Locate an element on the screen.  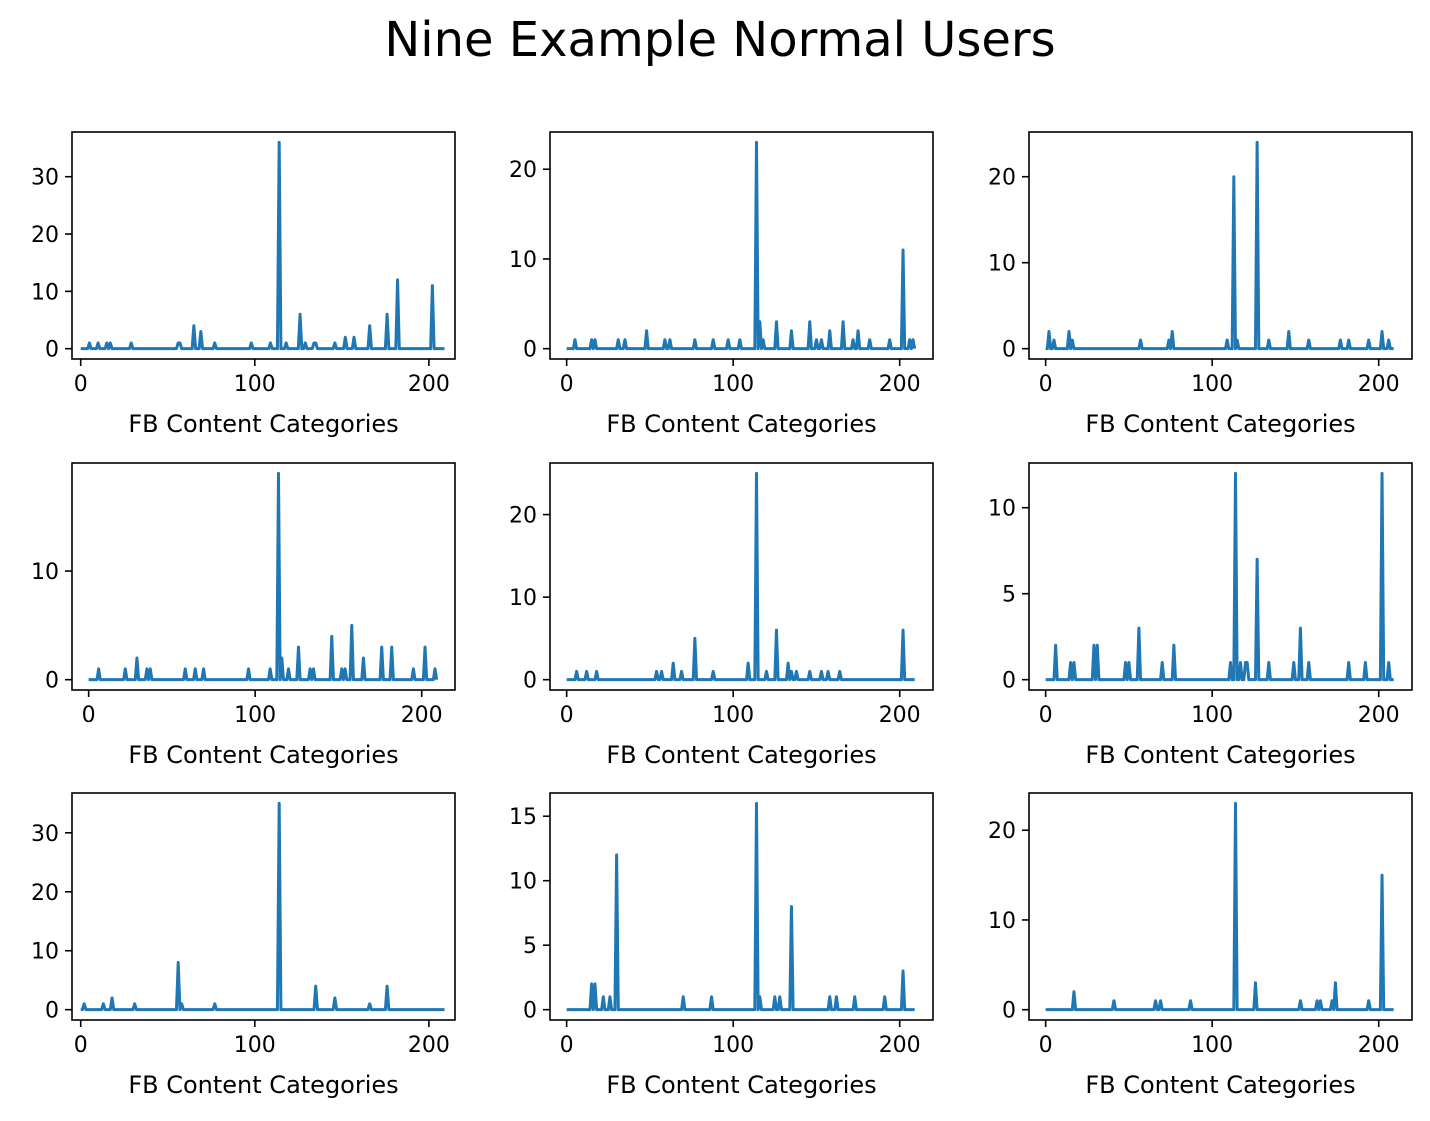
subplot-7: 0 100 200 0 10 20 30 FB Content Categories is located at coordinates (243, 945).